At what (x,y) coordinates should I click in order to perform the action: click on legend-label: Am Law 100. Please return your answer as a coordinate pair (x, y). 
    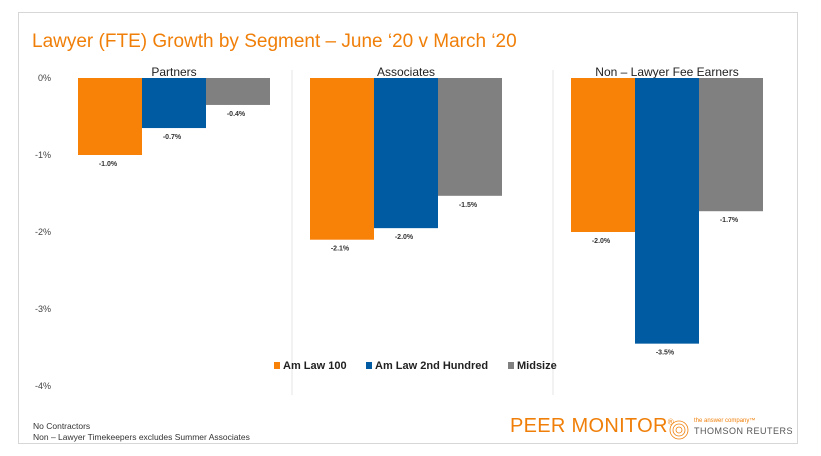
    Looking at the image, I should click on (315, 366).